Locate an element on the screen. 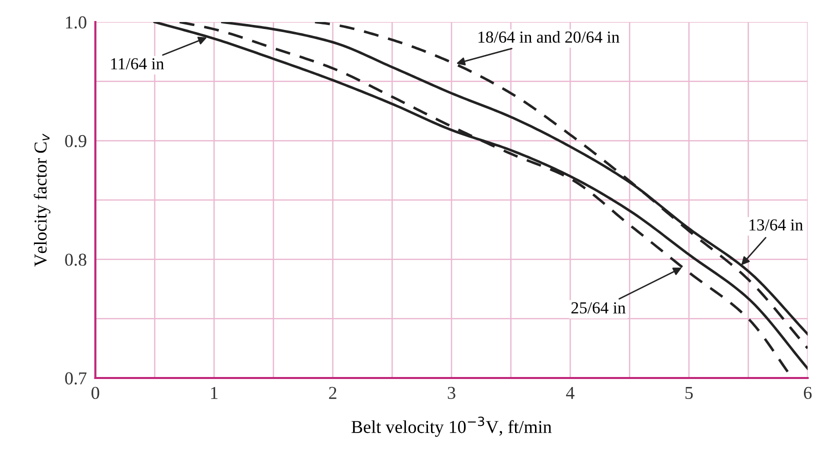 This screenshot has height=450, width=815. x-tick-label: 1 is located at coordinates (214, 392).